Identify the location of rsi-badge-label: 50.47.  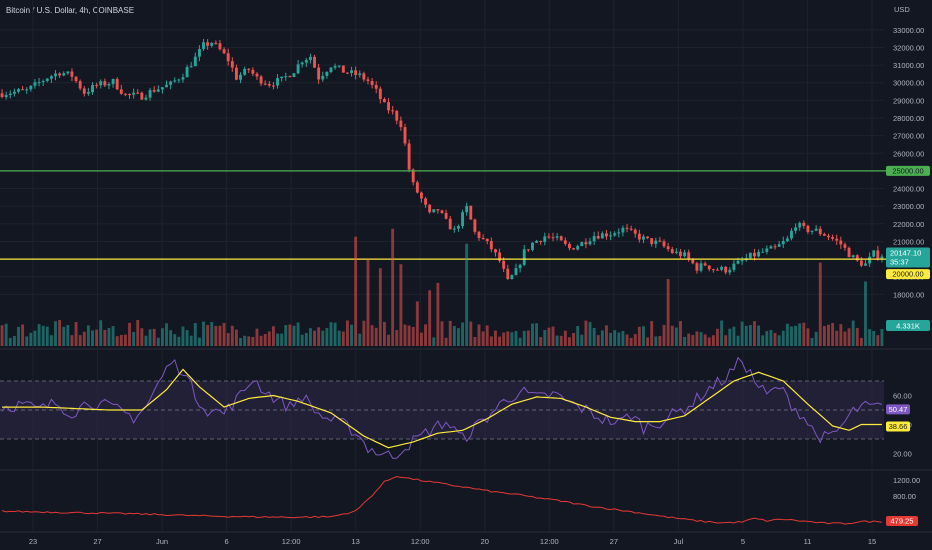
(898, 409).